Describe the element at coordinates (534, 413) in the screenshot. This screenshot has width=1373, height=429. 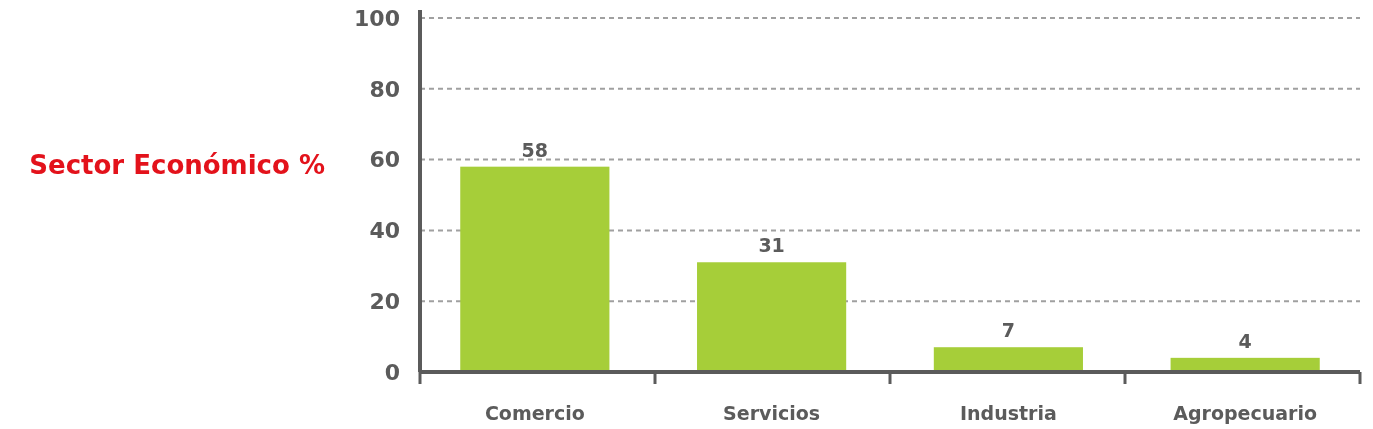
I see `x-tick-label: Comercio` at that location.